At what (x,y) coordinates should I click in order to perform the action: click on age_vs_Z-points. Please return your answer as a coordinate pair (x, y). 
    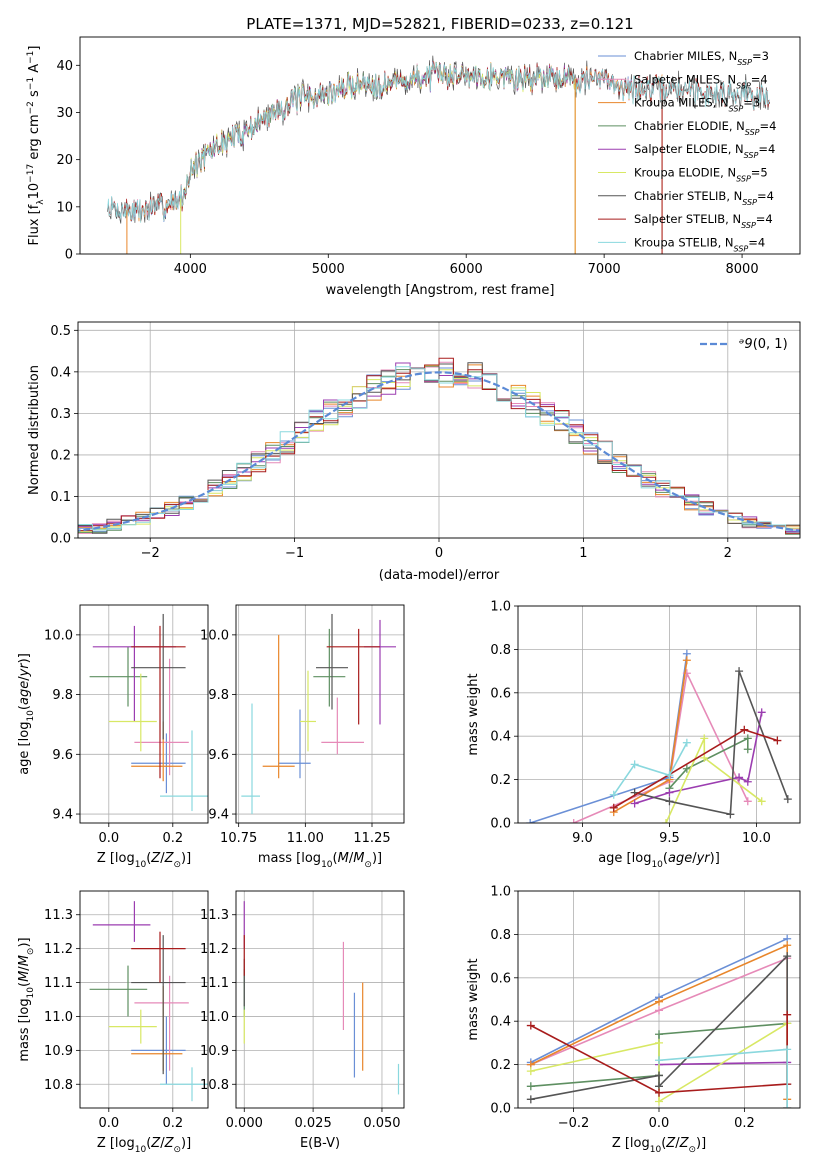
    Looking at the image, I should click on (148, 712).